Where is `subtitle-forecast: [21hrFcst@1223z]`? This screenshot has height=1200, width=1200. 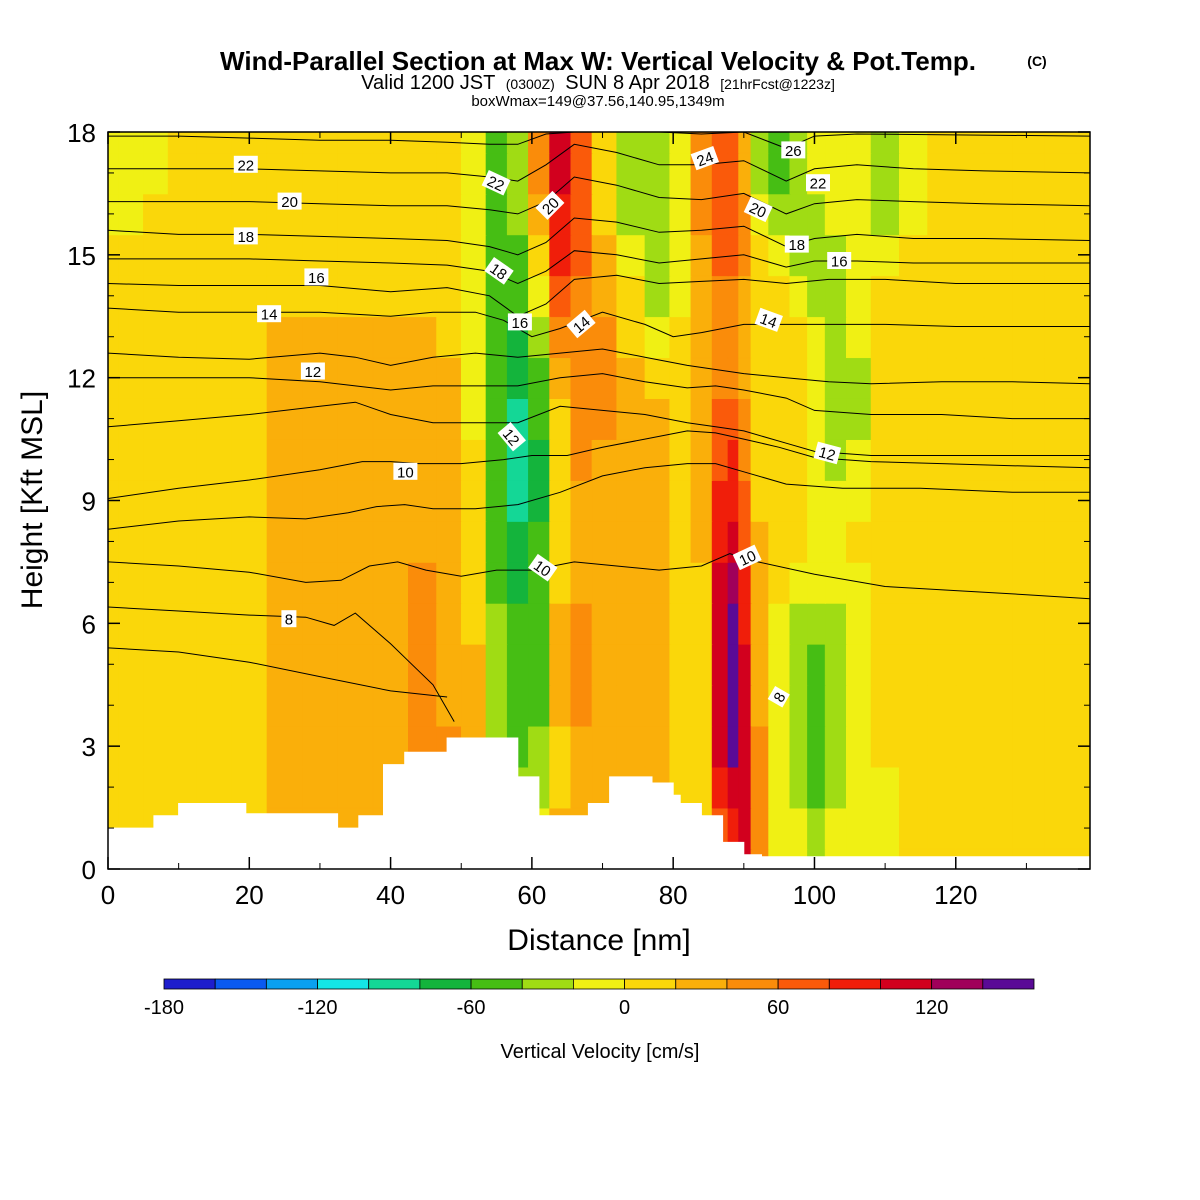 subtitle-forecast: [21hrFcst@1223z] is located at coordinates (777, 84).